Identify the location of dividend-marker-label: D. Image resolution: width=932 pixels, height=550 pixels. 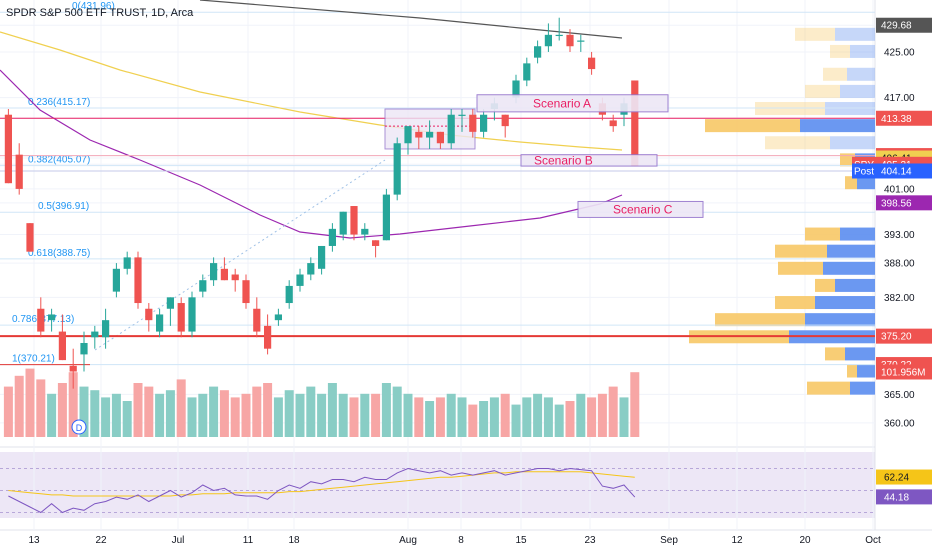
(79, 428).